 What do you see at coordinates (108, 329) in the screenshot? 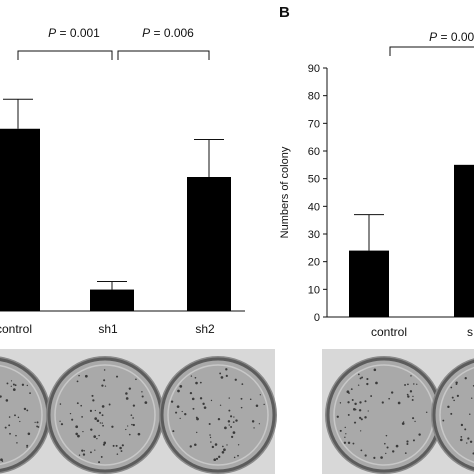
I see `x-tick-label-sh1: sh1` at bounding box center [108, 329].